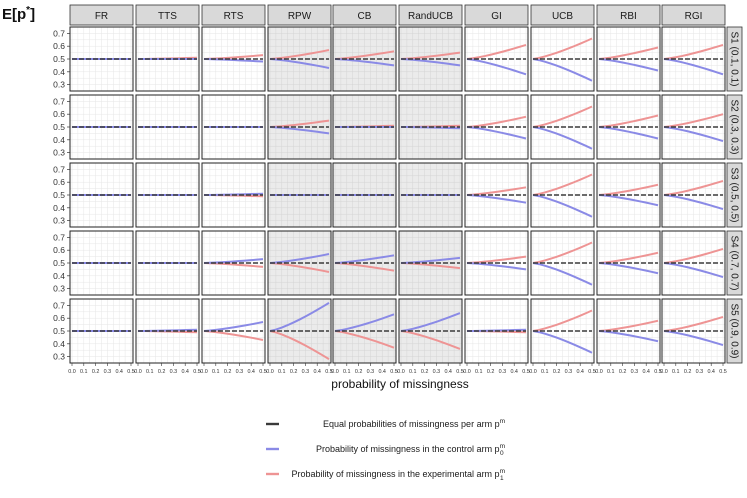 The width and height of the screenshot is (747, 498). Describe the element at coordinates (365, 16) in the screenshot. I see `column-strip-label: CB` at that location.